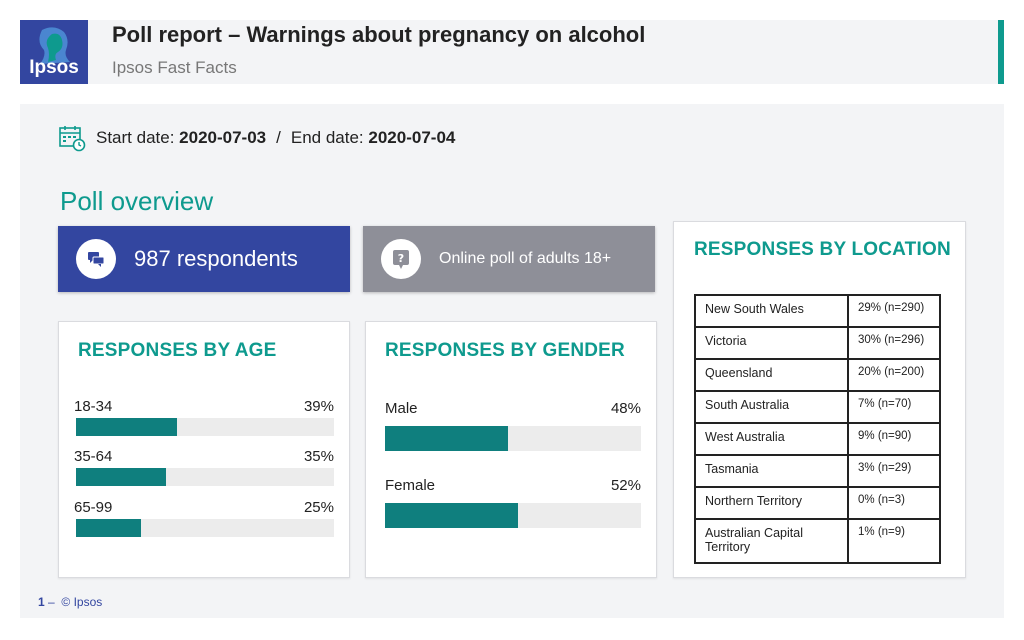 The height and width of the screenshot is (640, 1024). I want to click on table-row: Northern Territory 0% (n=3), so click(817, 503).